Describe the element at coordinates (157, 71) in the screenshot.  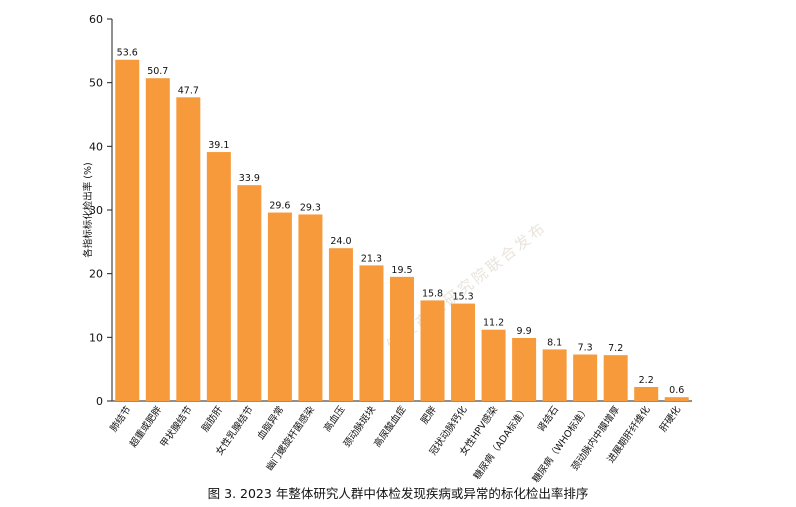
I see `bar-value-label: 50.7` at that location.